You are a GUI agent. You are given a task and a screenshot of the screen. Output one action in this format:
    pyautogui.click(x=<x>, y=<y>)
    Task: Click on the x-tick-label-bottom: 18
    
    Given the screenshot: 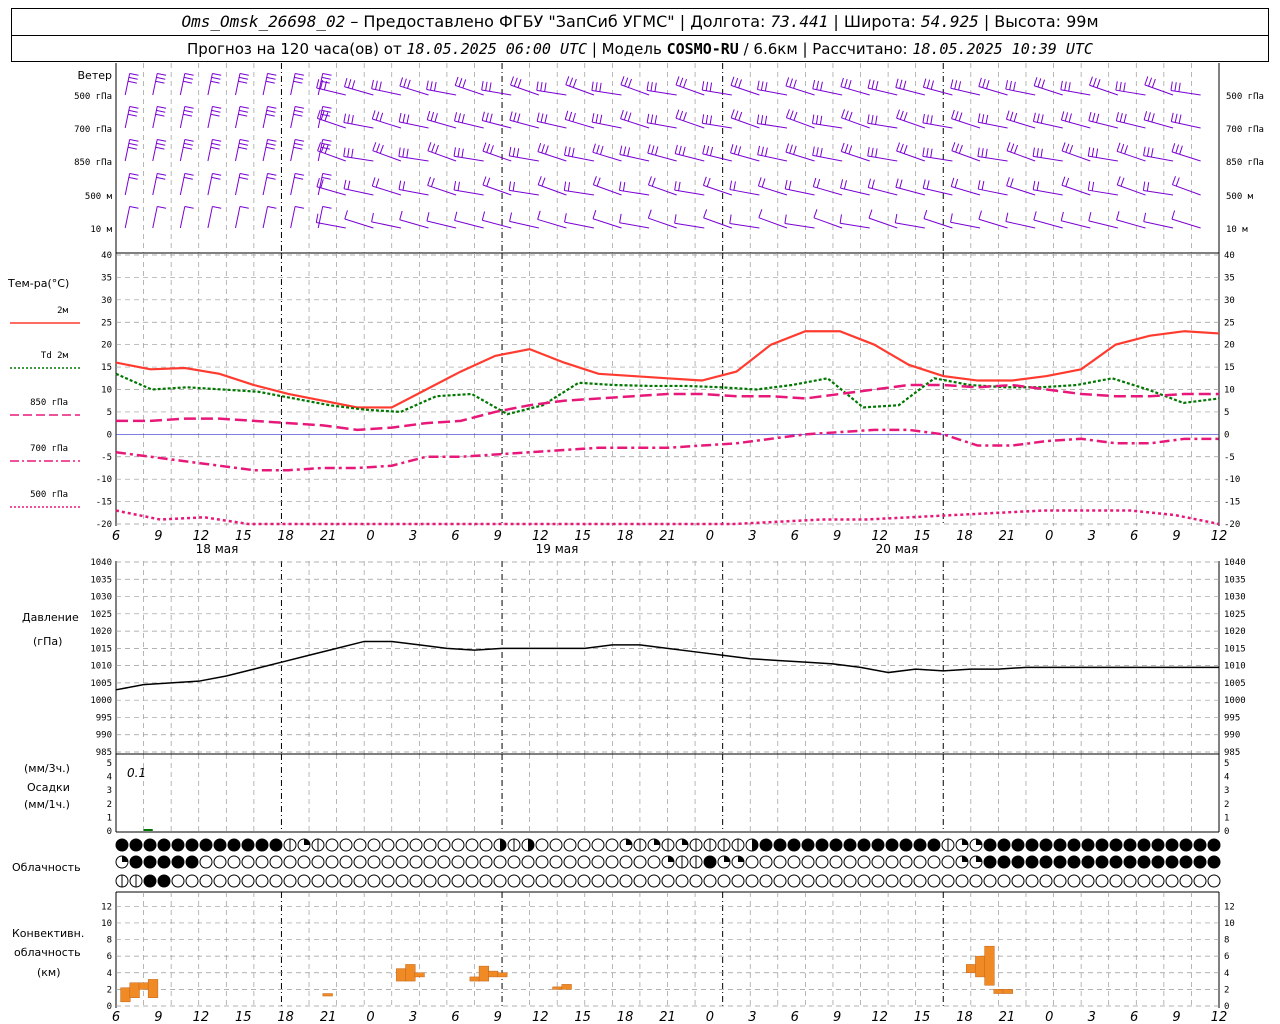 What is the action you would take?
    pyautogui.click(x=625, y=1017)
    